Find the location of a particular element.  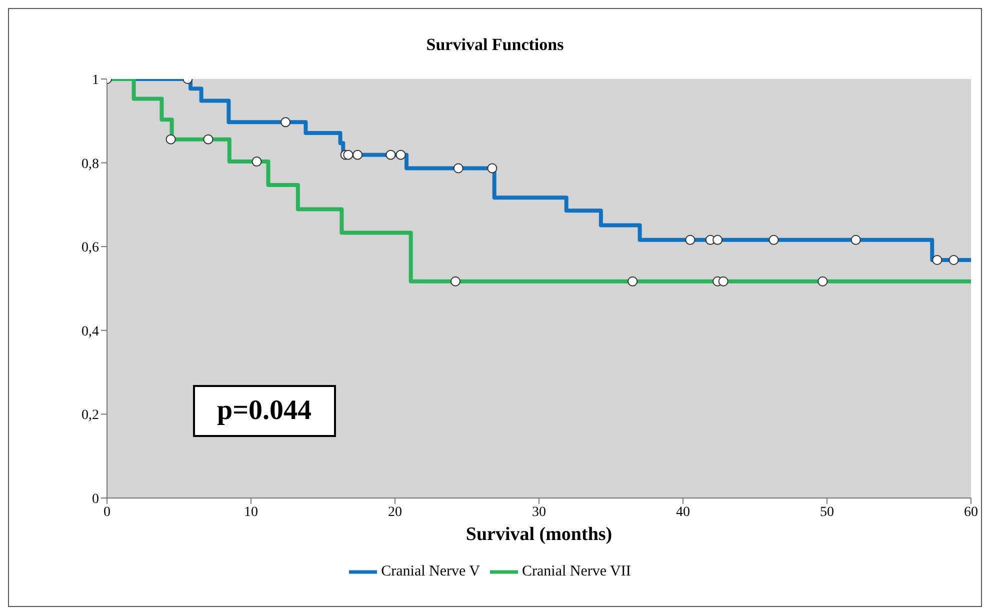

y-tick-label: 1 is located at coordinates (95, 80).